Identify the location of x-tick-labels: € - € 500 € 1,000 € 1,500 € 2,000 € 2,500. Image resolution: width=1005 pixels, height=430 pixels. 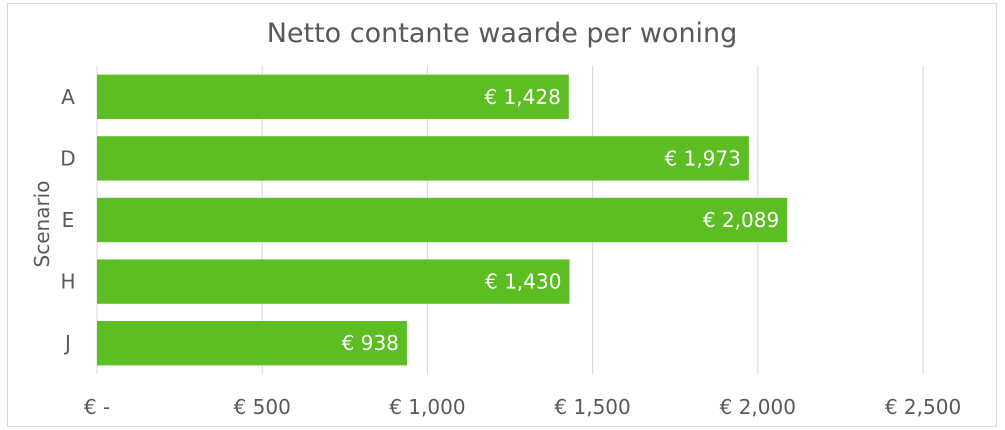
(522, 407).